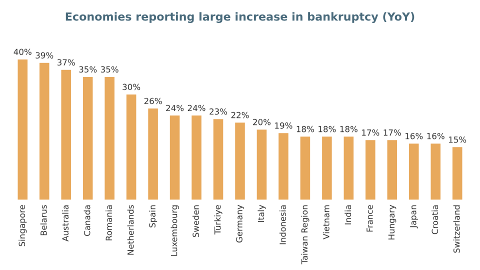 This screenshot has width=480, height=270. I want to click on x-tick-label: Taiwan Region, so click(305, 234).